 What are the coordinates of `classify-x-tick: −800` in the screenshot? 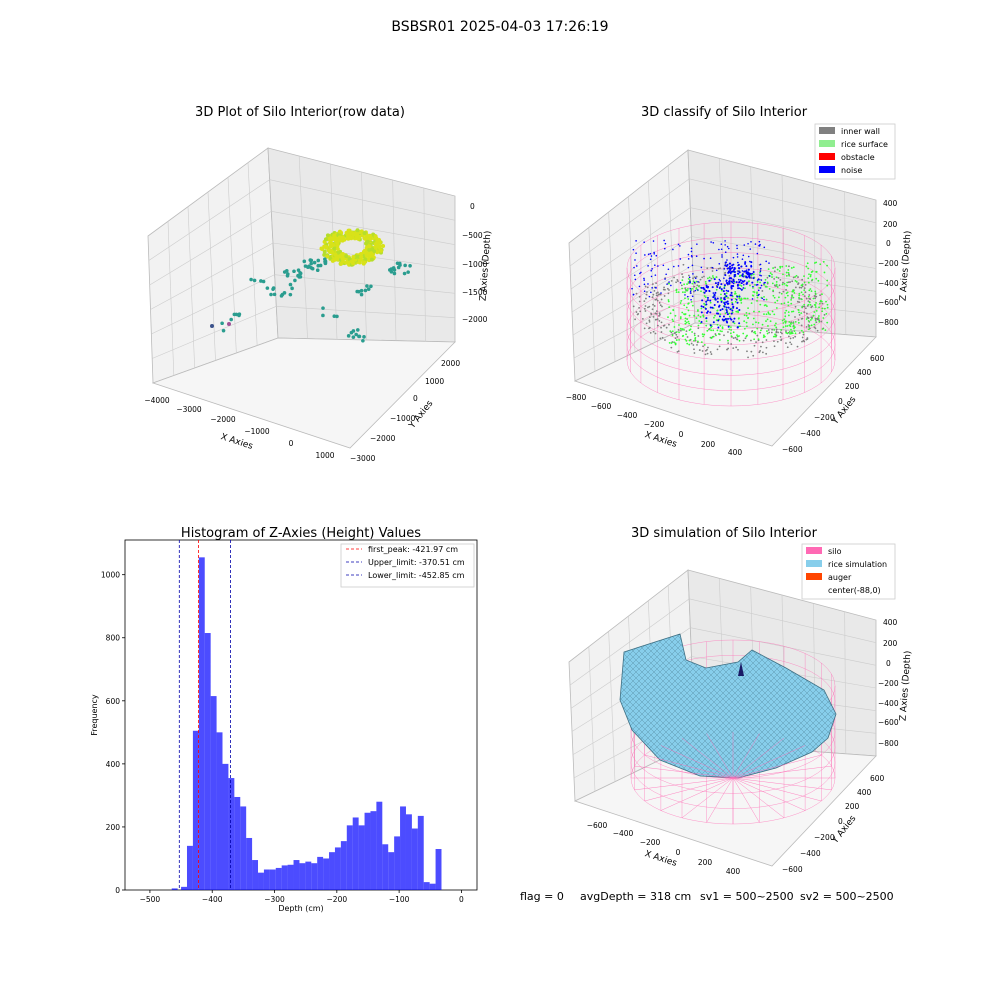 It's located at (576, 397).